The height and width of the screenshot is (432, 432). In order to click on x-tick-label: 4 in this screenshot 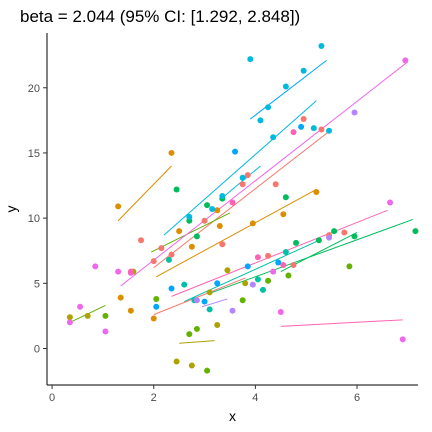, I will do `click(255, 398)`.